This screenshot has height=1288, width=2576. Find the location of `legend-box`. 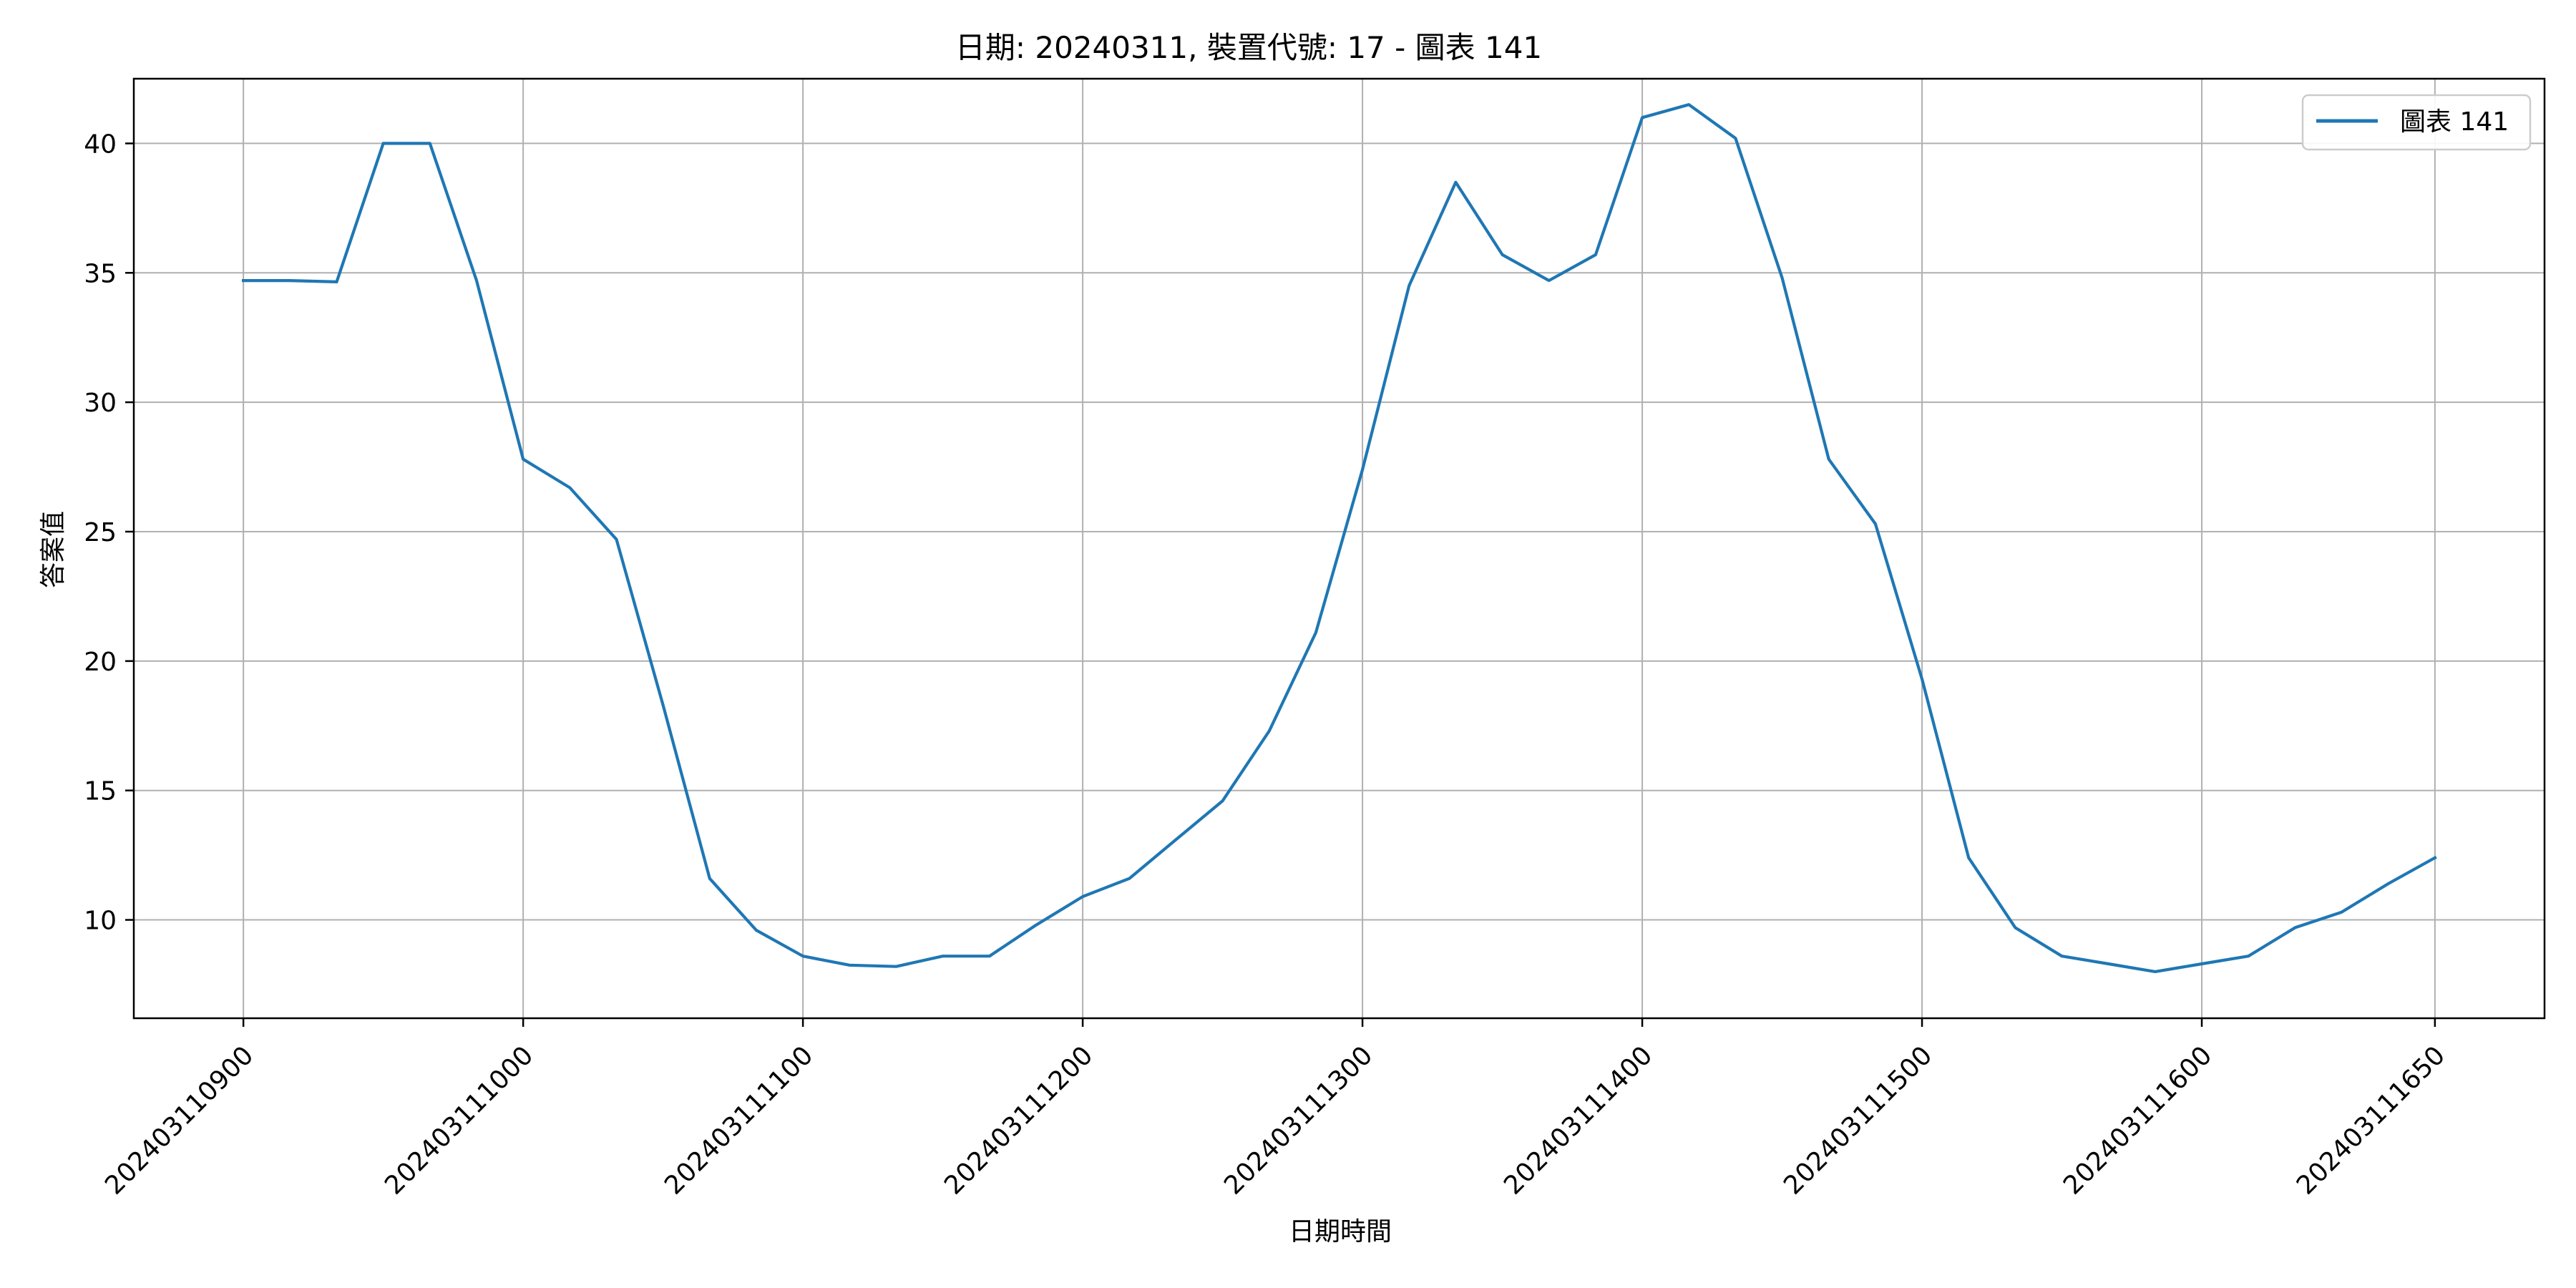

legend-box is located at coordinates (2416, 122).